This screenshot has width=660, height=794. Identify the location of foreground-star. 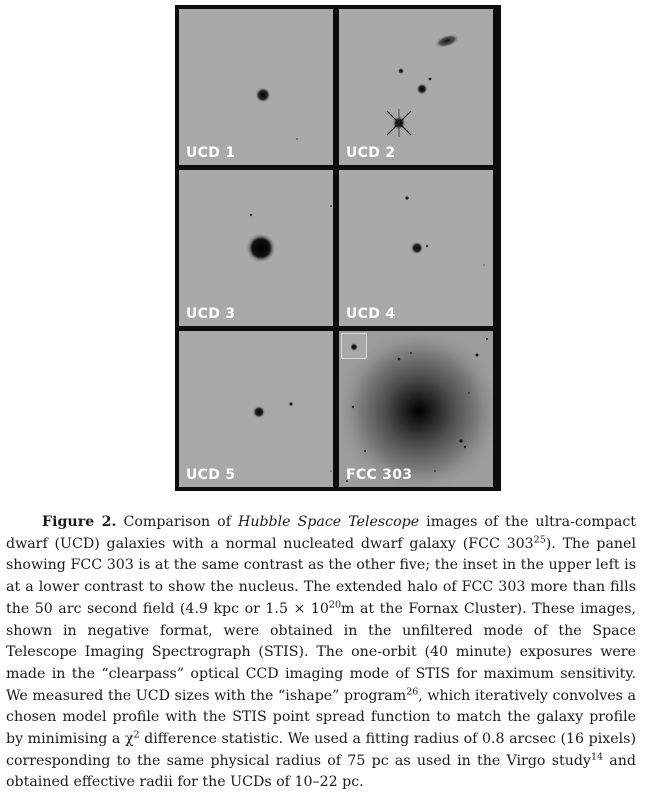
(399, 123).